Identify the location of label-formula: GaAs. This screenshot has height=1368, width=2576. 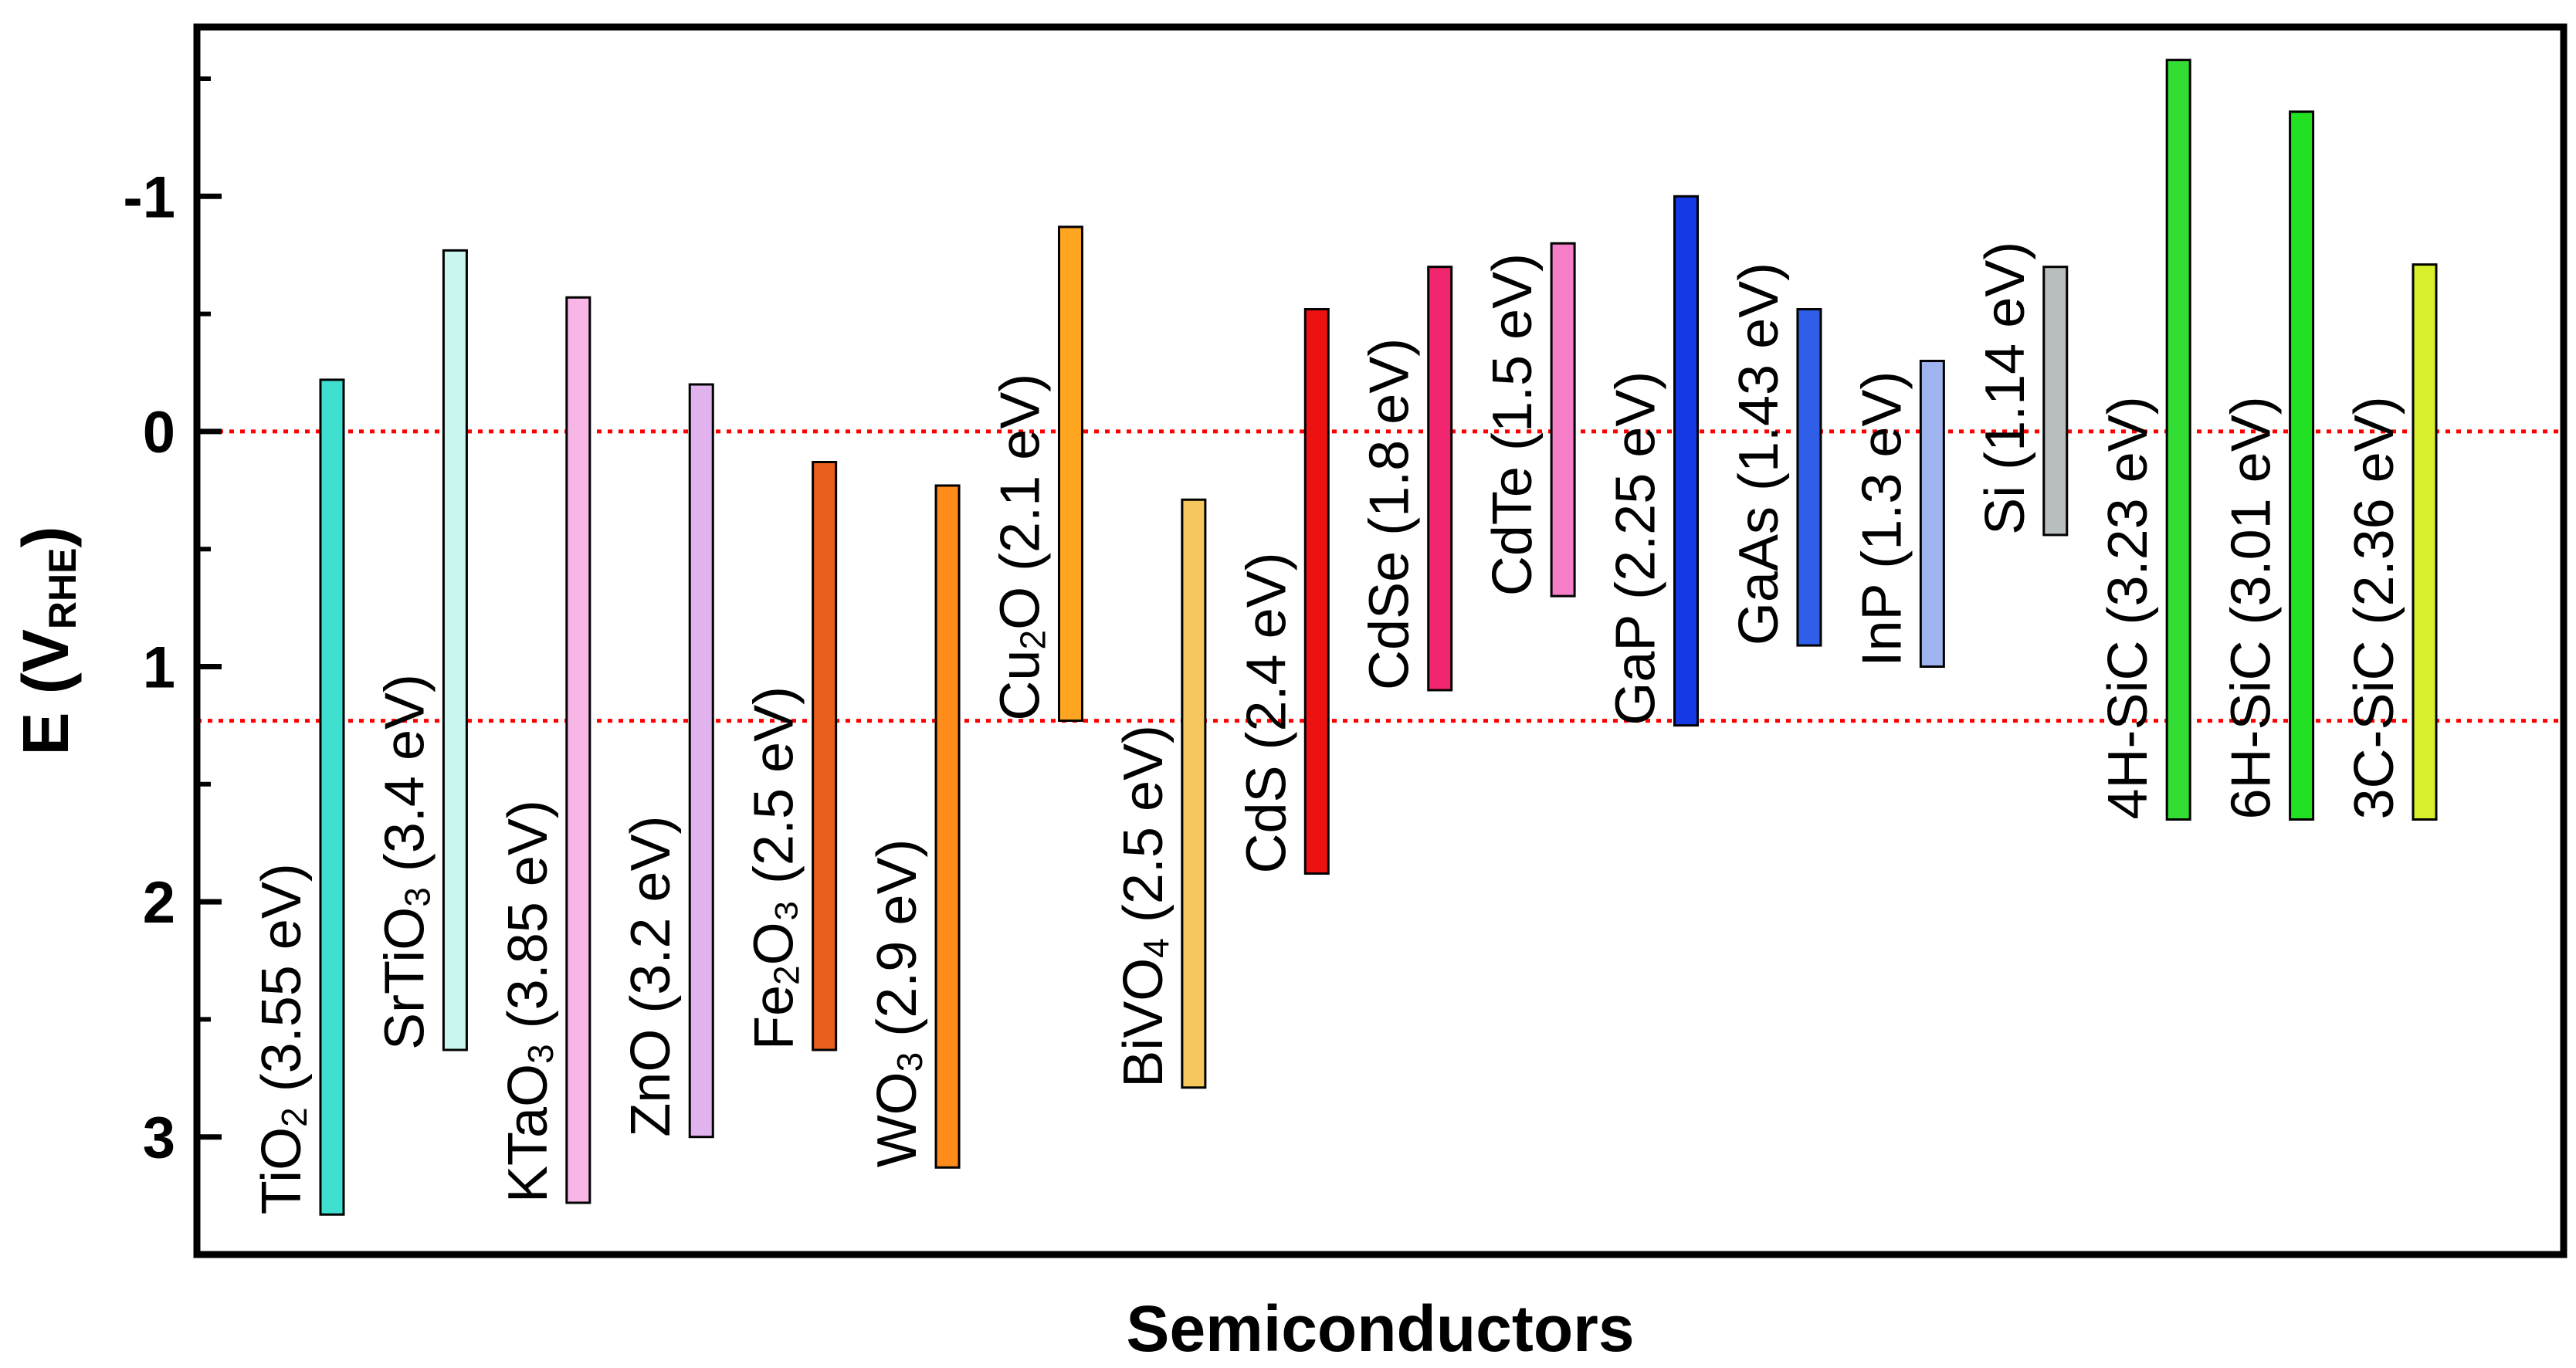
(1759, 575).